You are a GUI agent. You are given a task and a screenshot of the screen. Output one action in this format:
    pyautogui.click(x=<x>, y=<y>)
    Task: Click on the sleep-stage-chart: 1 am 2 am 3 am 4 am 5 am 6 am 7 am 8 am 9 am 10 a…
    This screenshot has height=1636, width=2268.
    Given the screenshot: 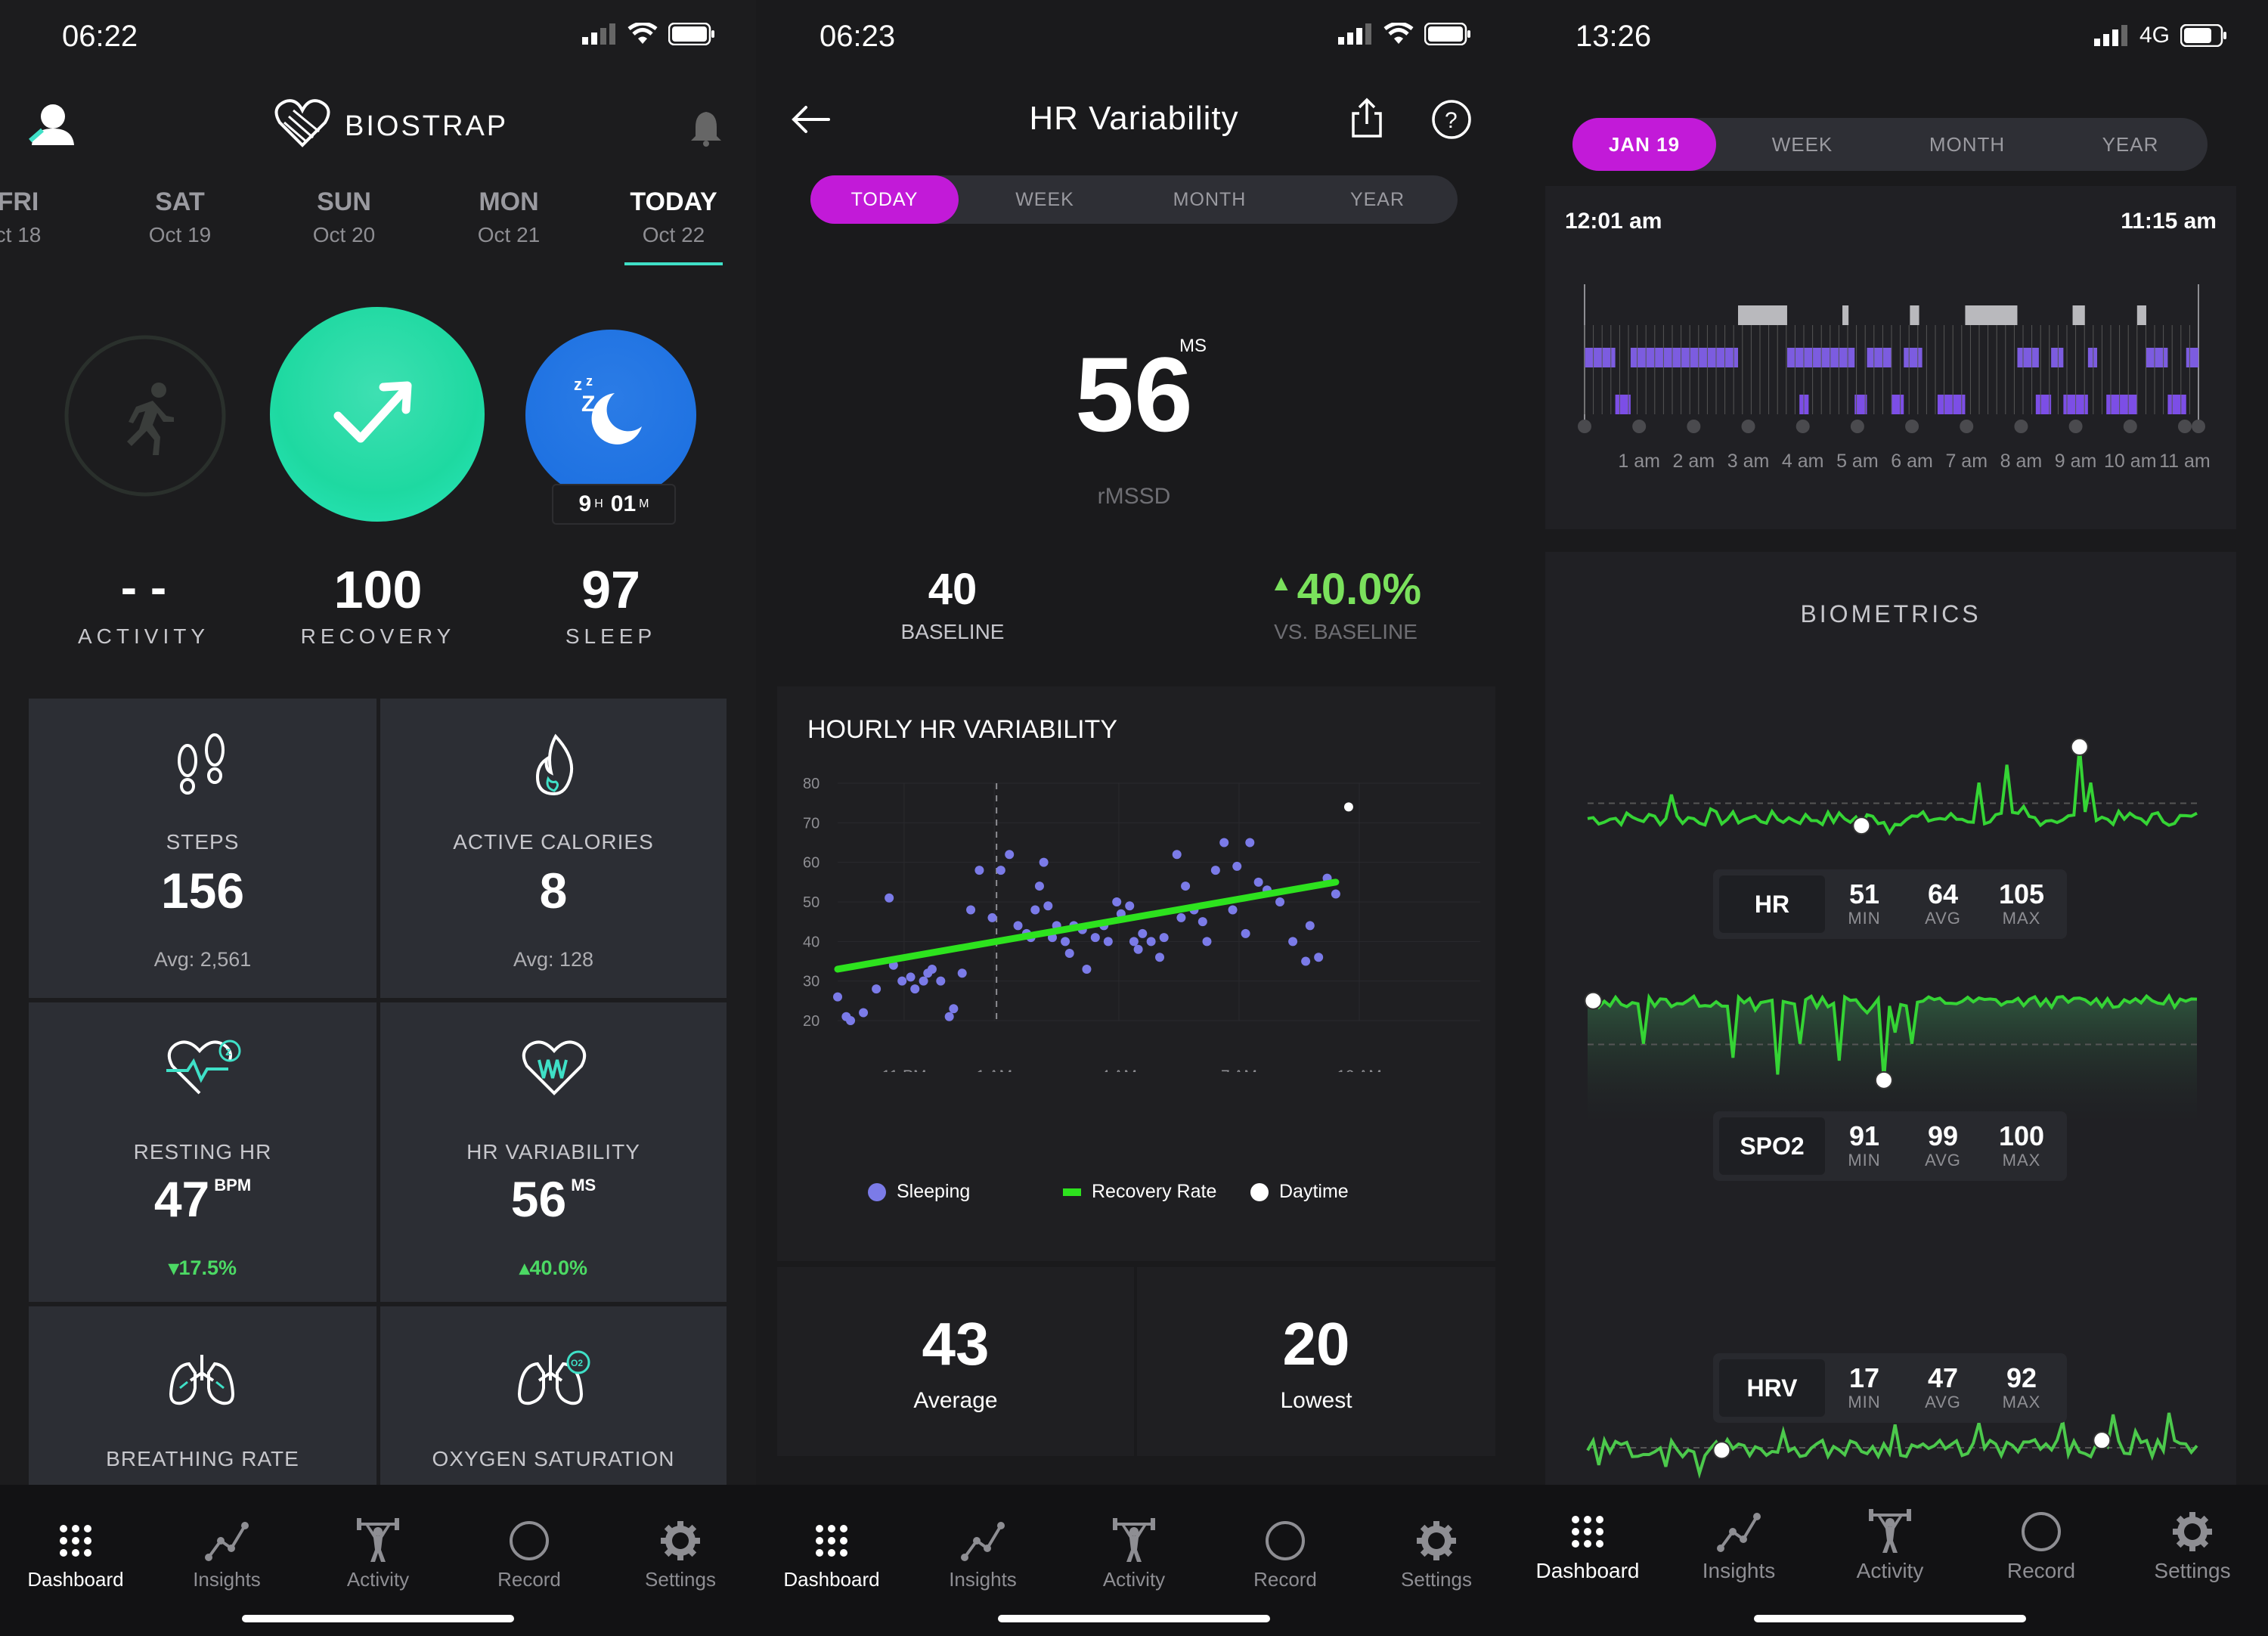 What is the action you would take?
    pyautogui.click(x=1895, y=378)
    